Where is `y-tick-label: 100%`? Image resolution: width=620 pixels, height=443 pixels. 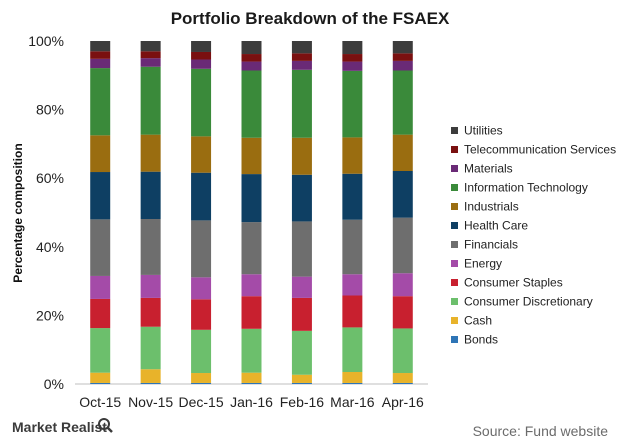
y-tick-label: 100% is located at coordinates (46, 41).